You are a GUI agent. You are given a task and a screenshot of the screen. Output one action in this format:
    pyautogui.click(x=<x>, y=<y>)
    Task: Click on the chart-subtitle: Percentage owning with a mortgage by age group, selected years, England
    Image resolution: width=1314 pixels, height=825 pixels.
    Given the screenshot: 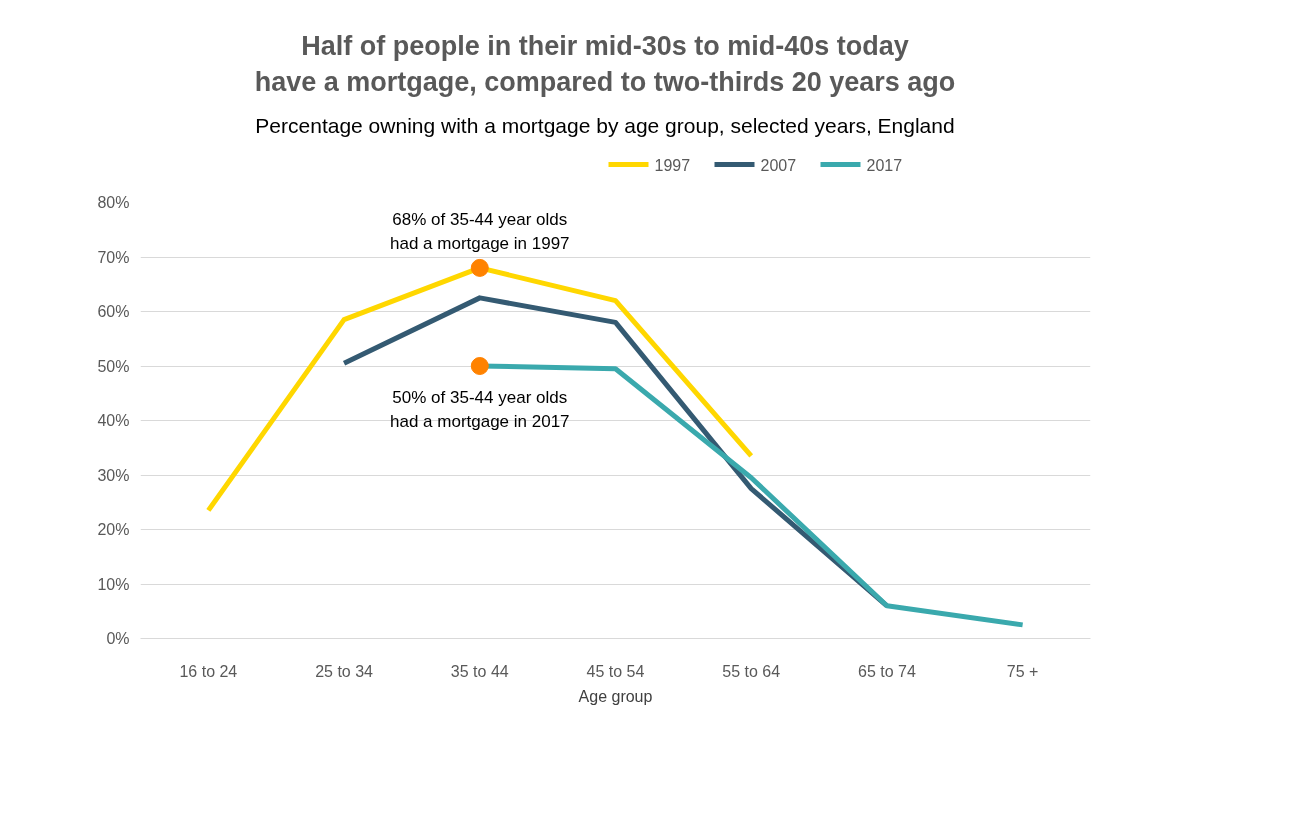 What is the action you would take?
    pyautogui.click(x=605, y=125)
    